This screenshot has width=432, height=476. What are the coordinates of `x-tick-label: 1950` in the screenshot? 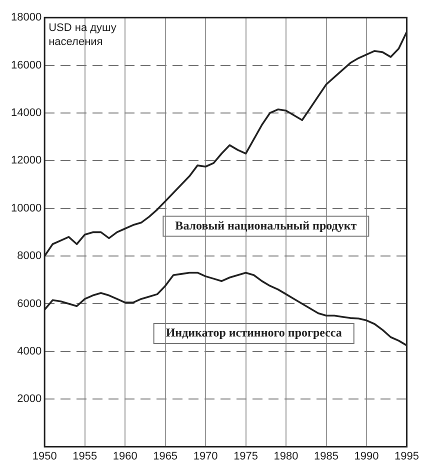 It's located at (44, 456).